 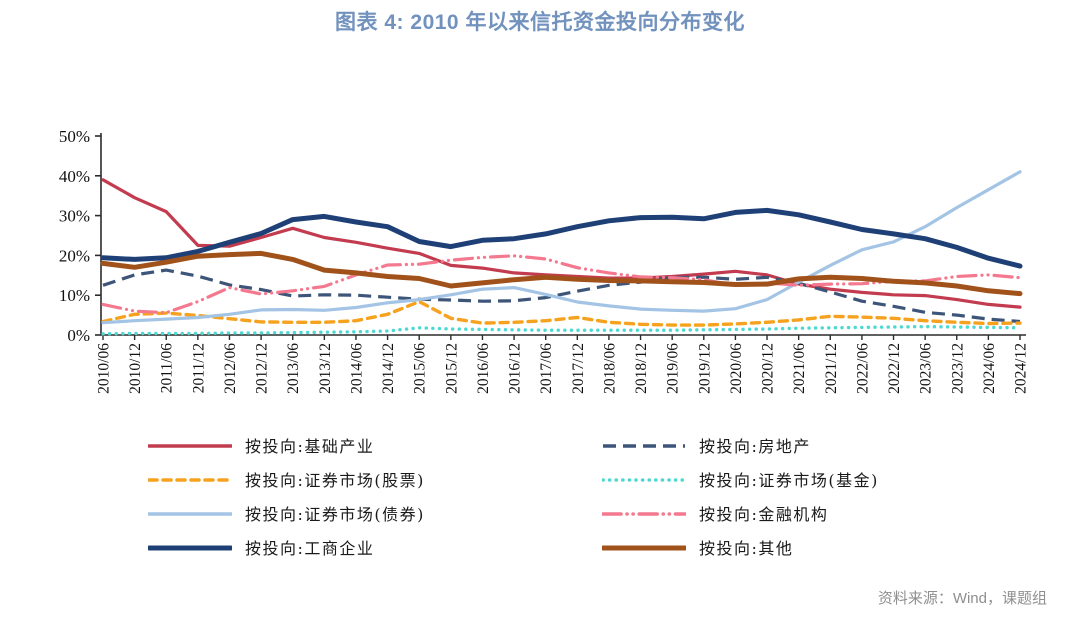 I want to click on legend-swatch-other-line, so click(x=644, y=547).